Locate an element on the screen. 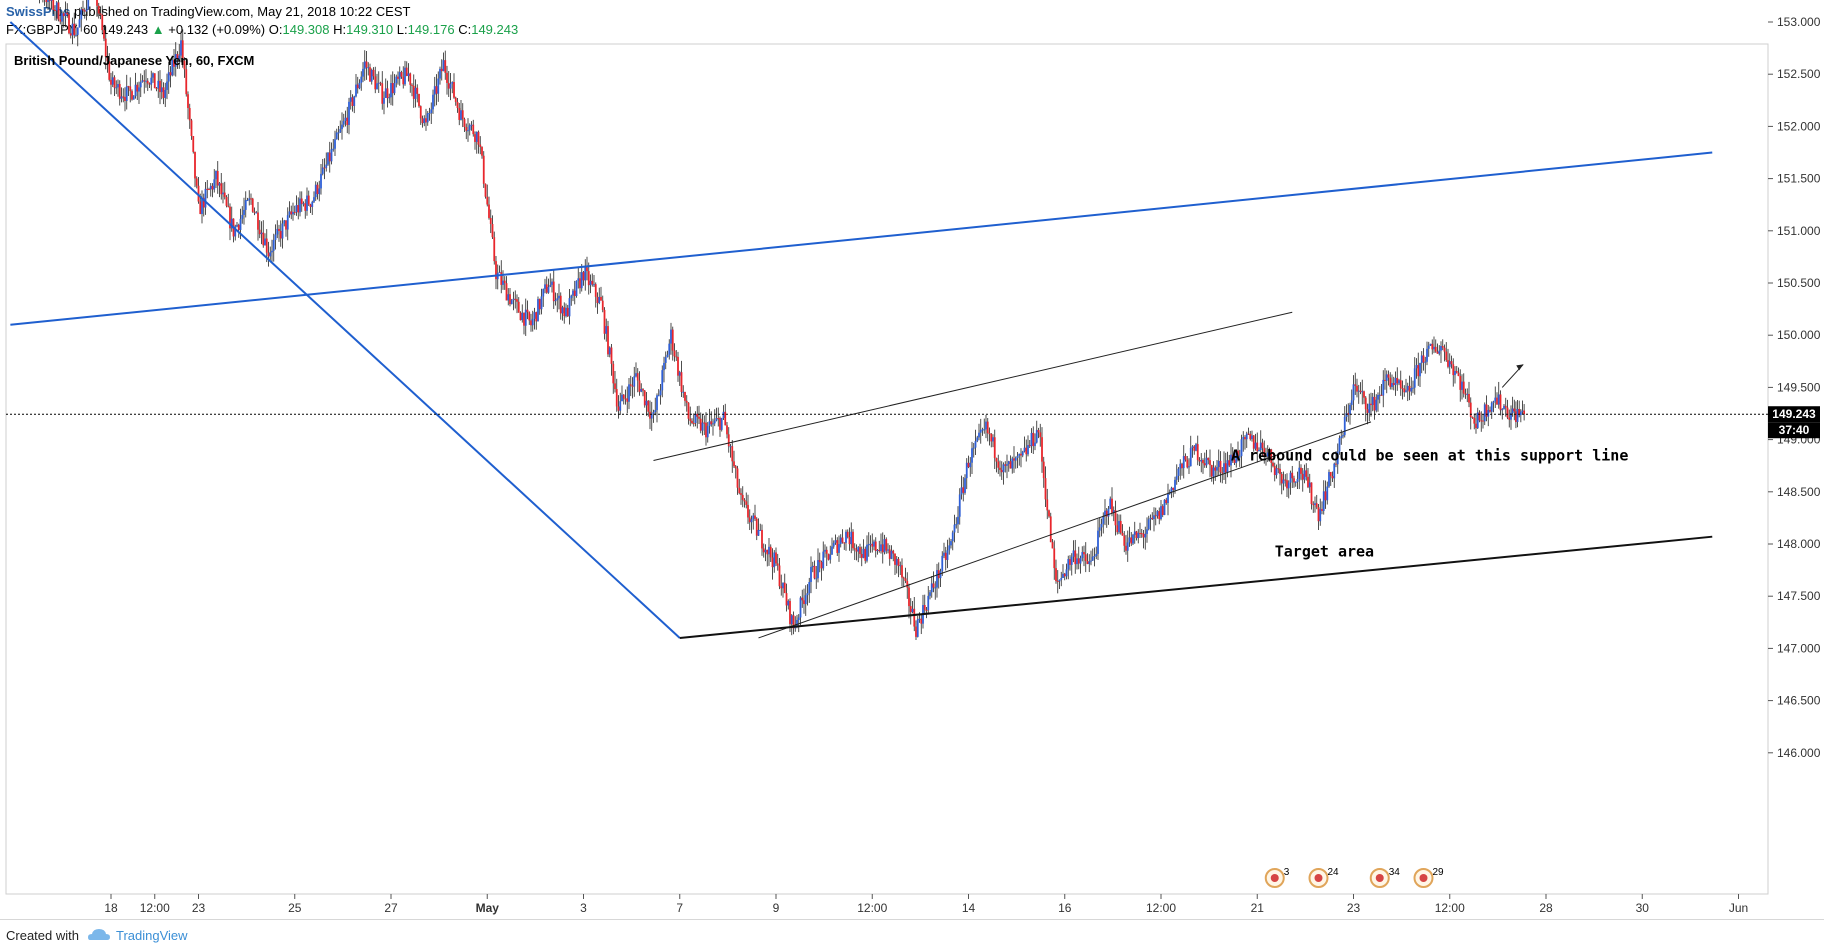 The height and width of the screenshot is (951, 1824). close-value: 149.243 is located at coordinates (495, 29).